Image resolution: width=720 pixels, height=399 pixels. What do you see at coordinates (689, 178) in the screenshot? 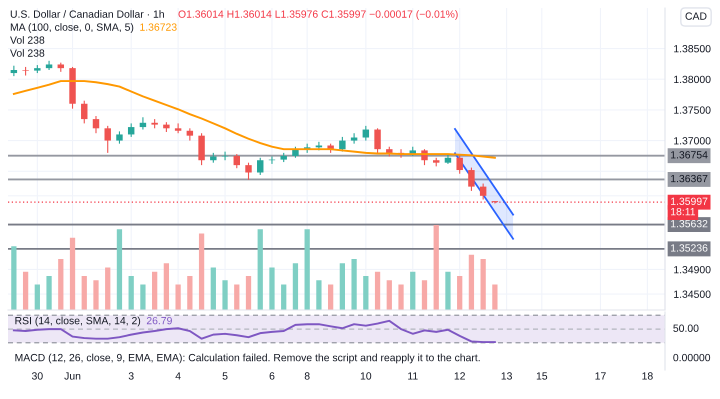
I see `ref-line-label: 1.36367` at bounding box center [689, 178].